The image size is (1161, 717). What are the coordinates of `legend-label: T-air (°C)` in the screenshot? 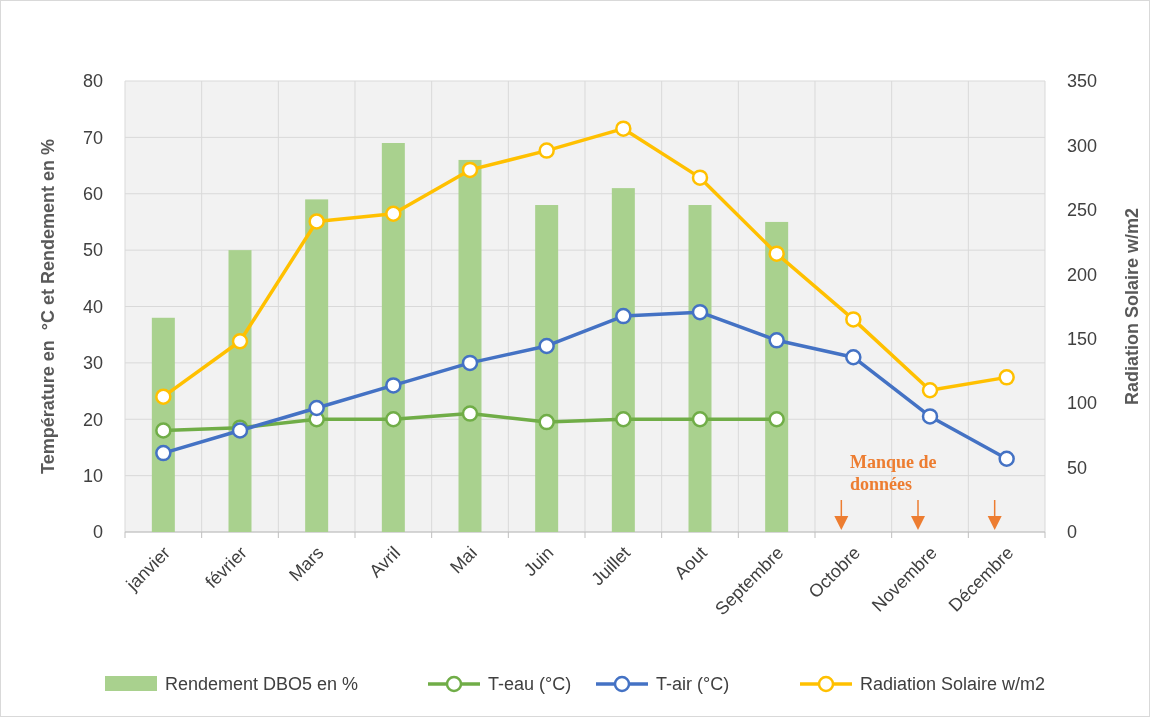 It's located at (693, 684).